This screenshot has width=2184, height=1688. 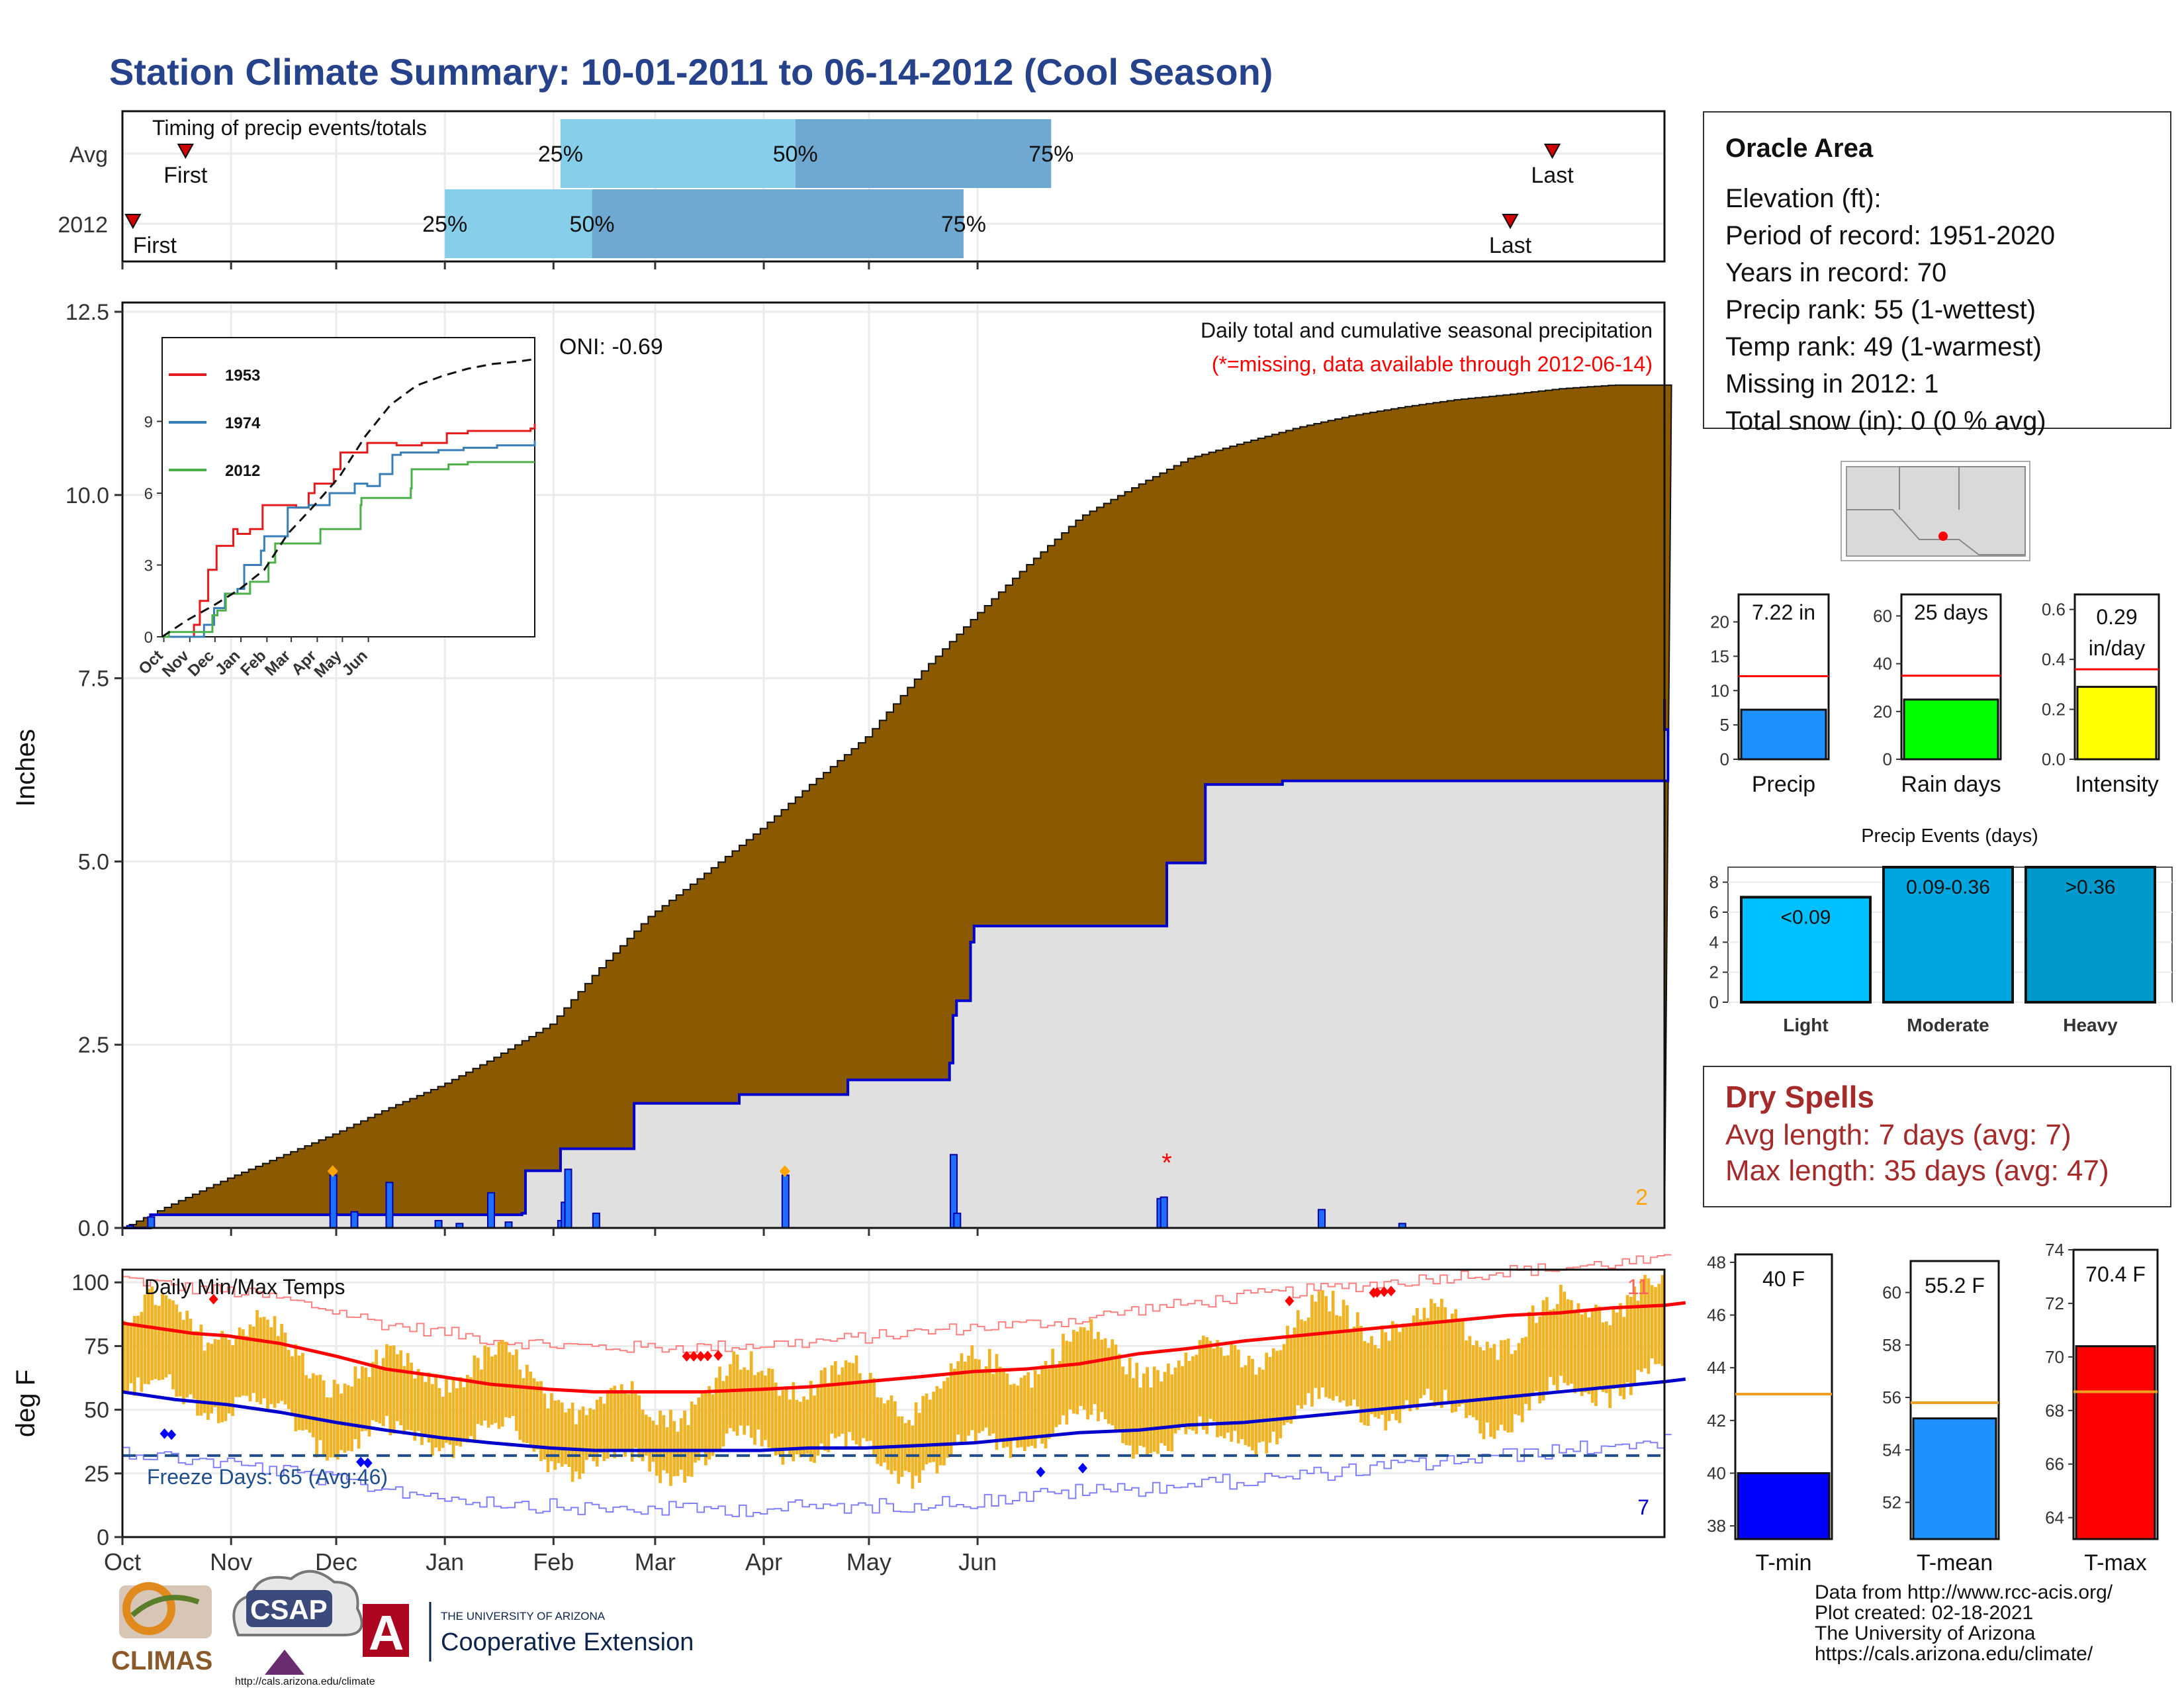 What do you see at coordinates (1948, 1025) in the screenshot?
I see `events-category-label: Moderate` at bounding box center [1948, 1025].